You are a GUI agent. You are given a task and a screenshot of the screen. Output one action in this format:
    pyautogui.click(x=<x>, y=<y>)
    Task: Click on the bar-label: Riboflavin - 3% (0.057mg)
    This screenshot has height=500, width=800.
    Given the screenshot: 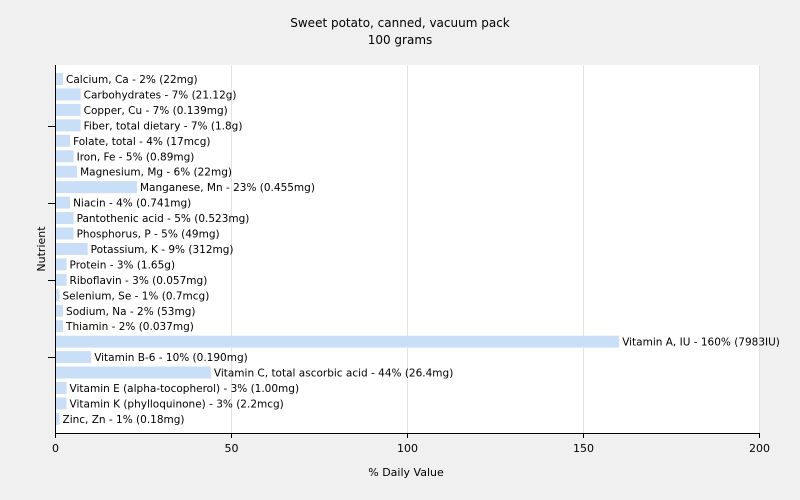 What is the action you would take?
    pyautogui.click(x=139, y=281)
    